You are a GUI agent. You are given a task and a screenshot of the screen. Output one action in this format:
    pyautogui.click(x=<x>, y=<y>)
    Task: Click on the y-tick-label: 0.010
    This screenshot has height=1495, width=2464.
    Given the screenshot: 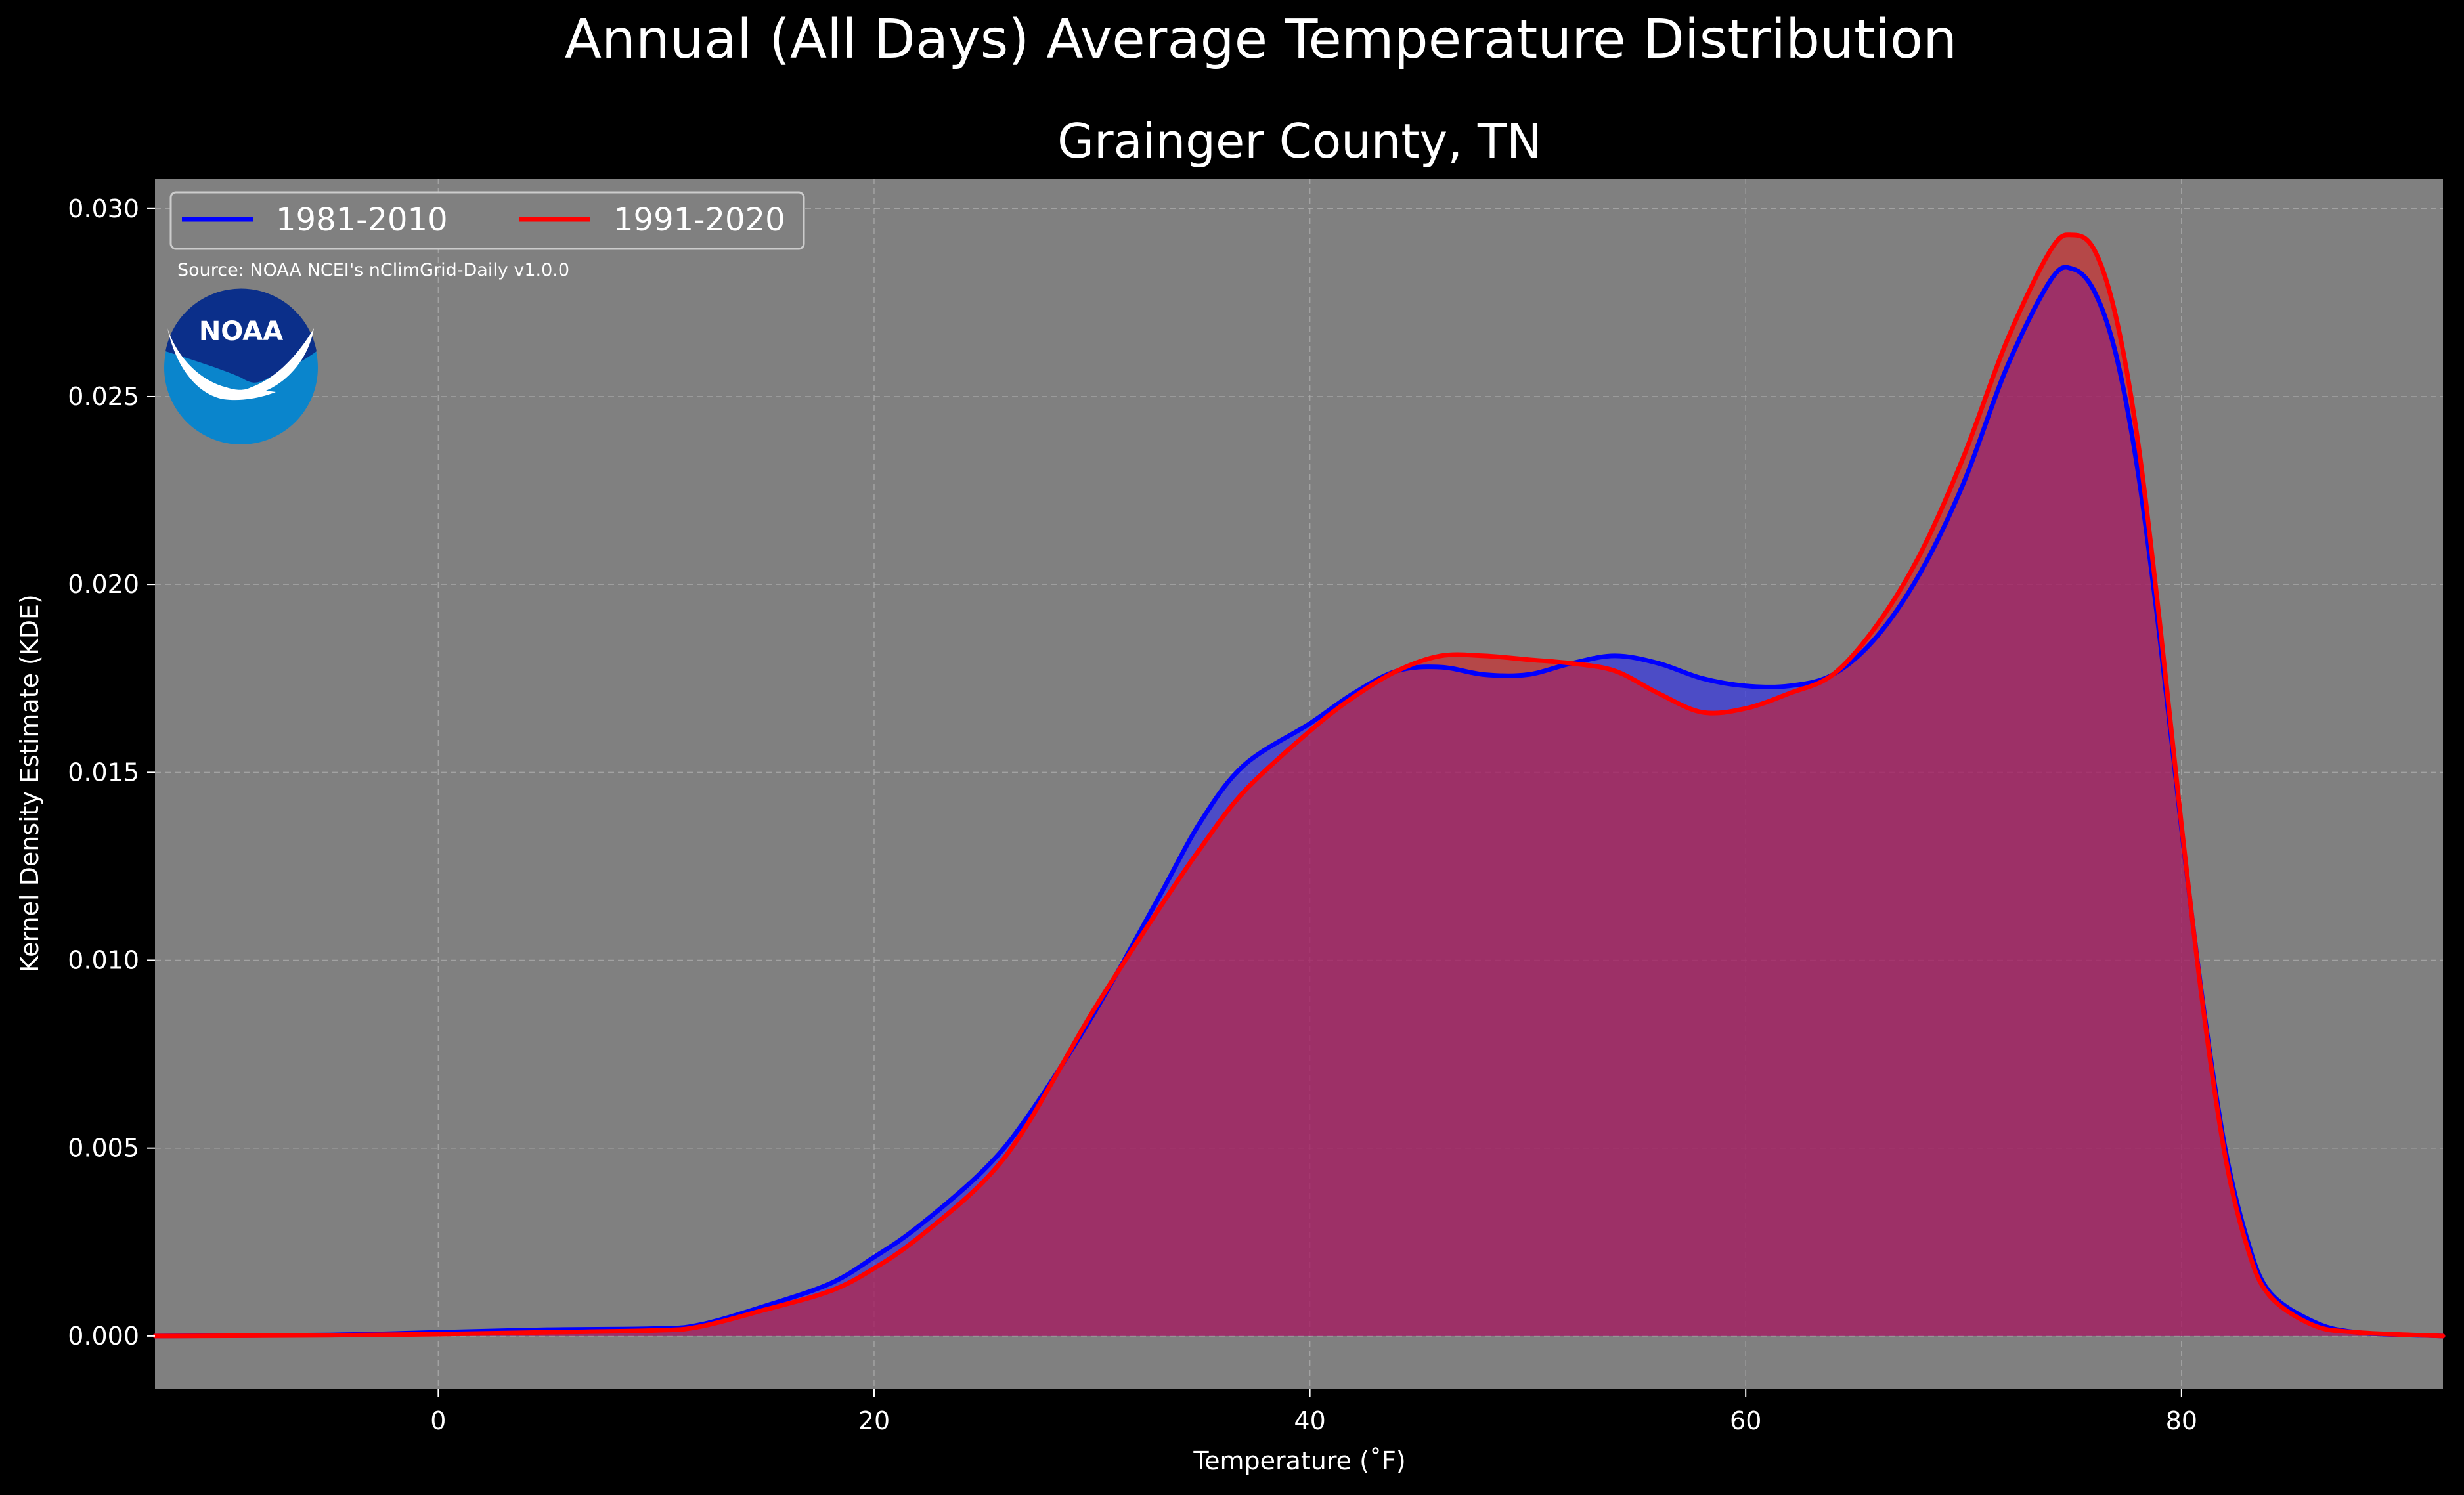 What is the action you would take?
    pyautogui.click(x=103, y=960)
    